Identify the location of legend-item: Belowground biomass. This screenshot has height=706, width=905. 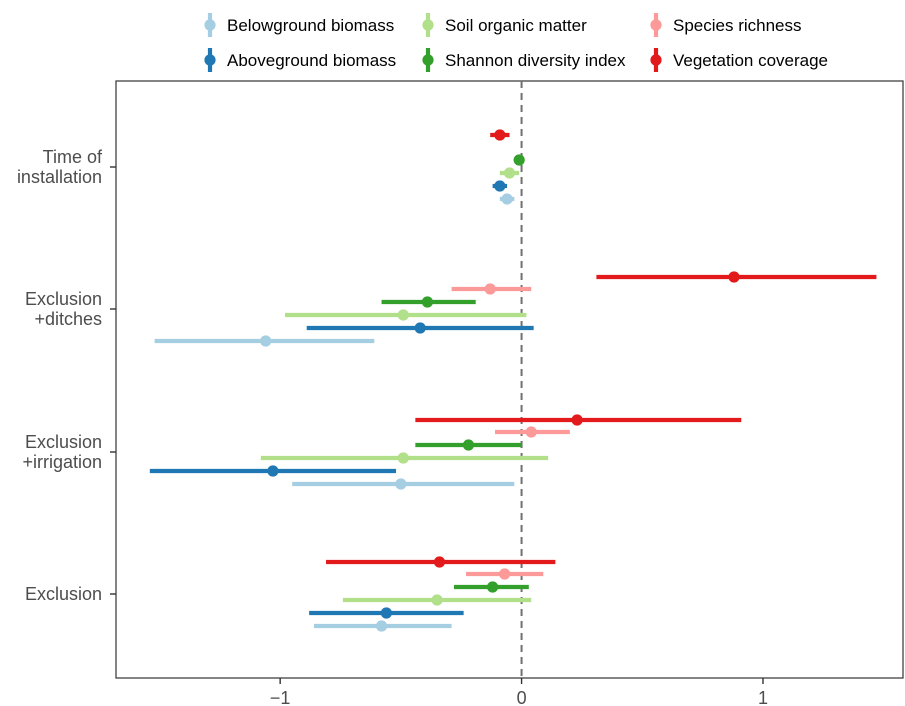
(299, 25).